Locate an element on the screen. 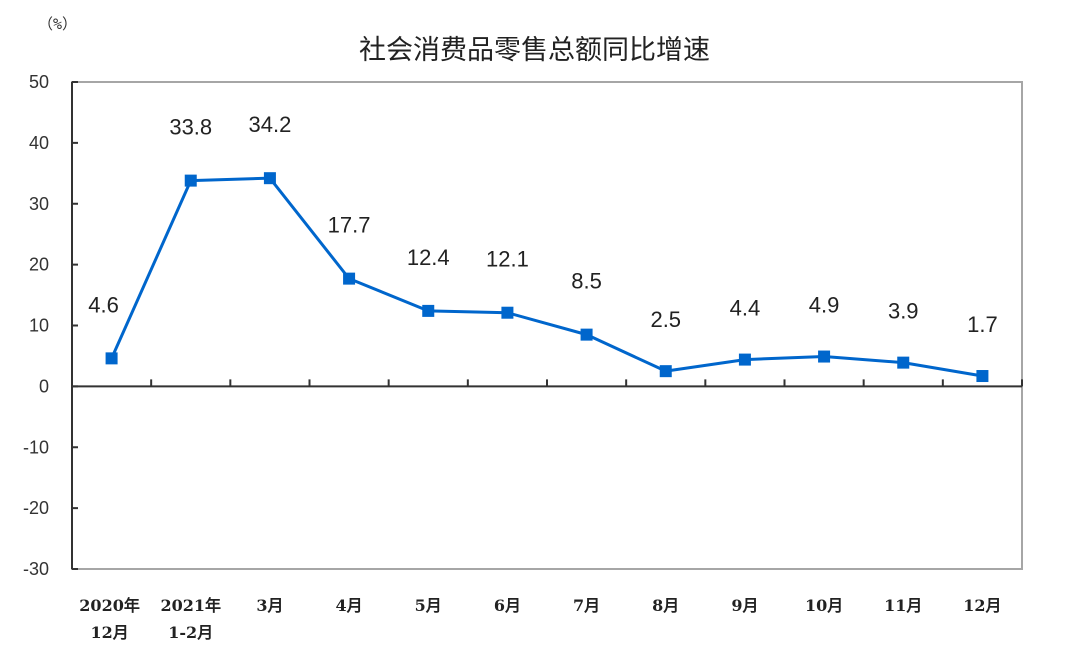  x-tick-label: 10月 is located at coordinates (824, 605).